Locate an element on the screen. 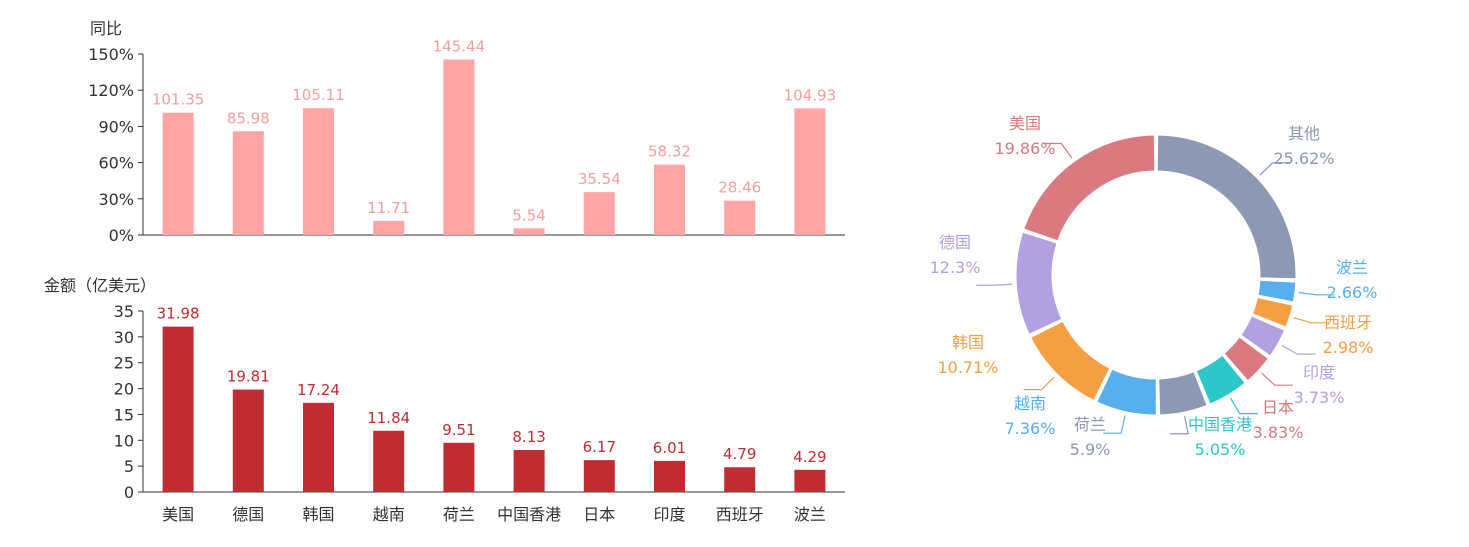 The image size is (1469, 547). top-bar-value-label: 28.46 is located at coordinates (739, 188).